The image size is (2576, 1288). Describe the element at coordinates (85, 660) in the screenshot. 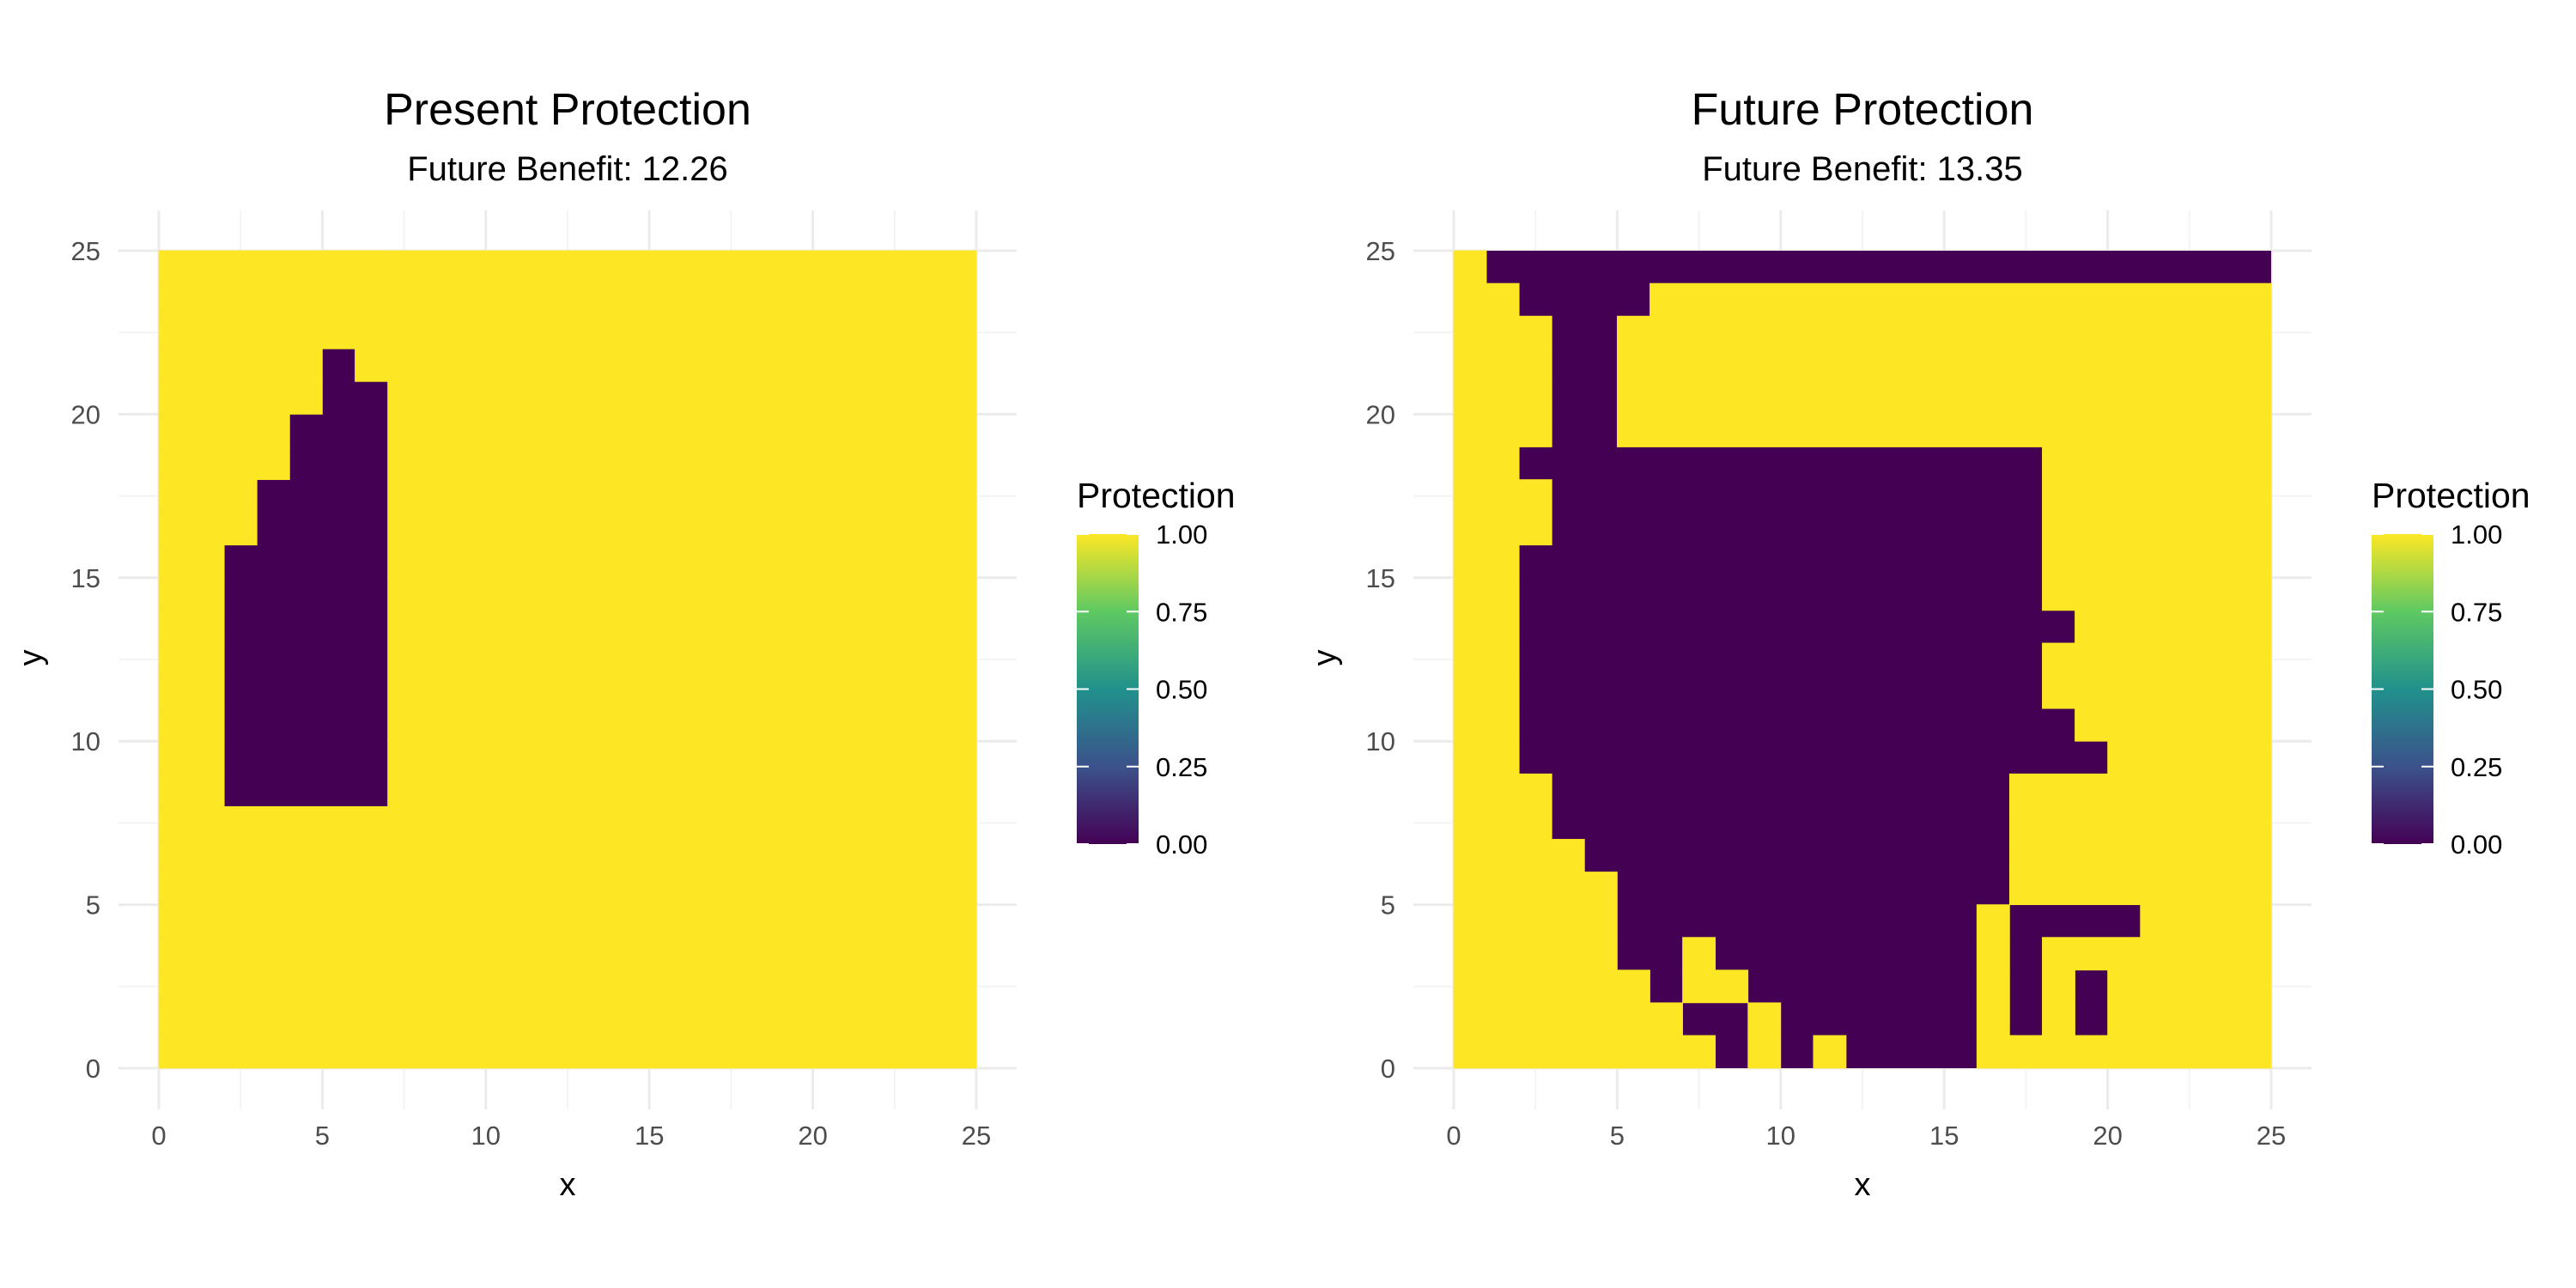

I see `y-axis-ticks: 0 5 10 15 20 25` at that location.